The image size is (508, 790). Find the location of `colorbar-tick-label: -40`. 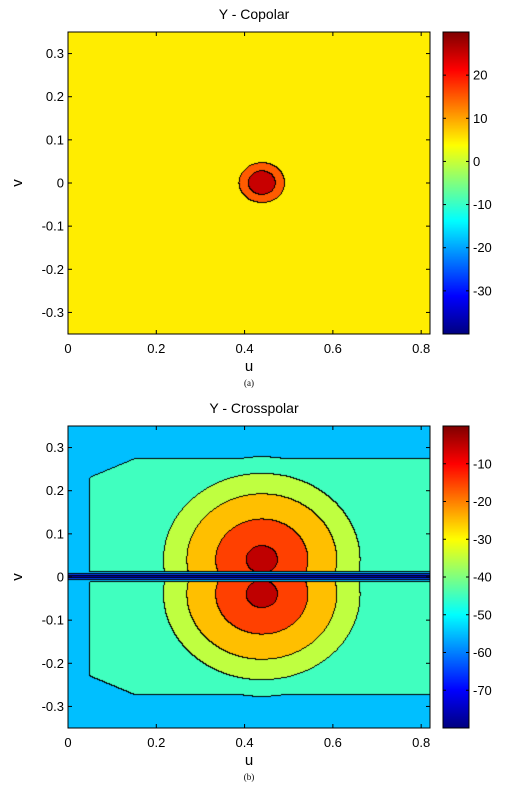

colorbar-tick-label: -40 is located at coordinates (482, 577).